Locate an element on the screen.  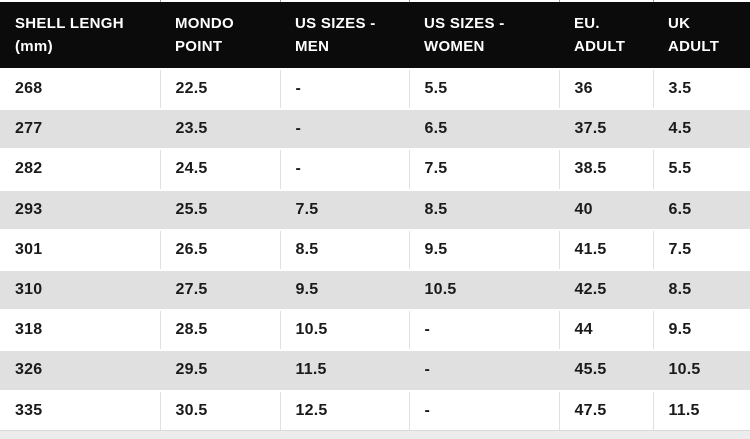
table-cell: 293 is located at coordinates (80, 209).